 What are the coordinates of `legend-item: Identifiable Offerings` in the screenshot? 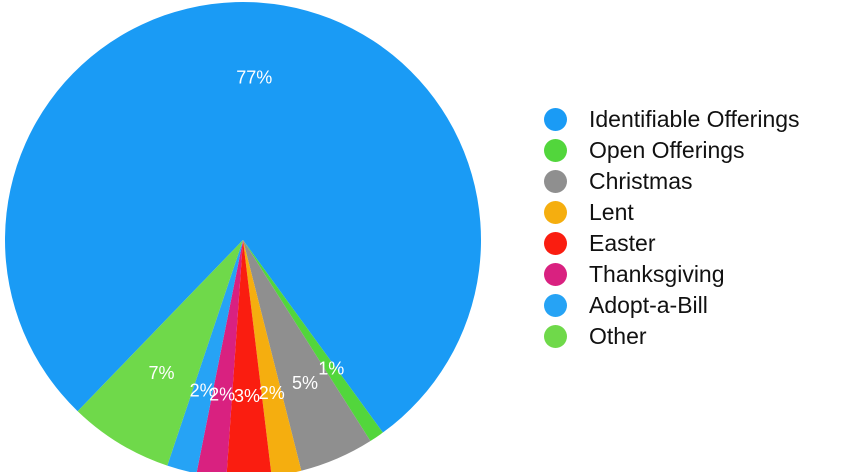 It's located at (694, 119).